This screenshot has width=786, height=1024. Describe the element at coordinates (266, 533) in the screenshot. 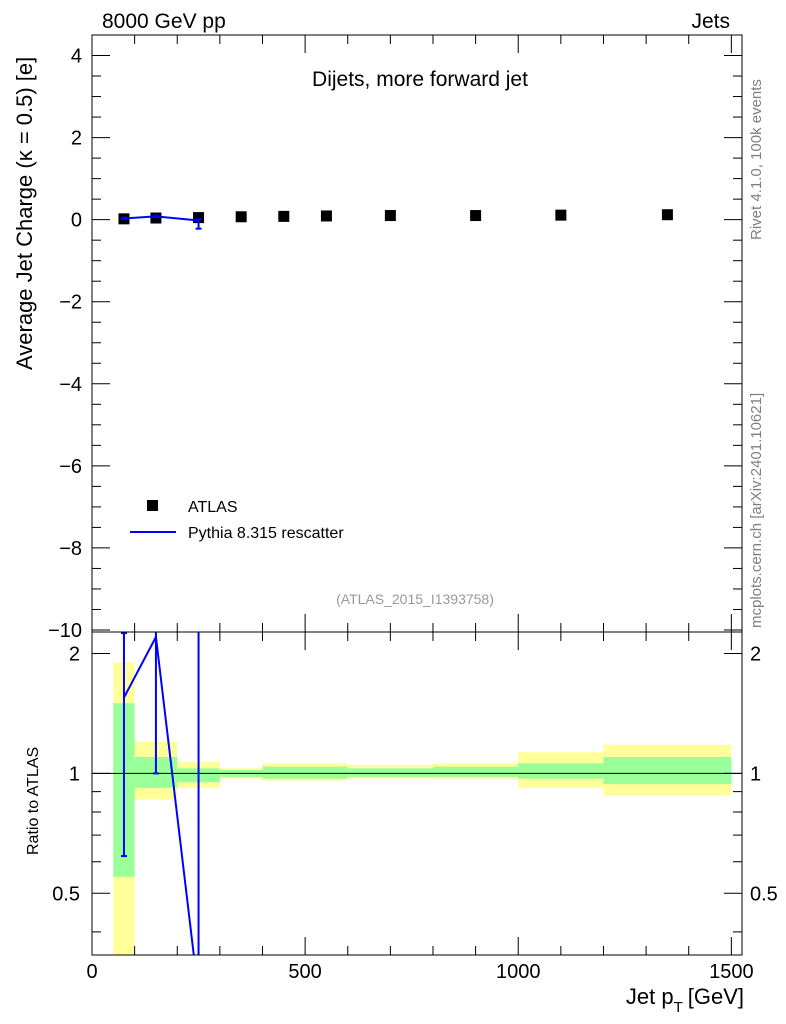

I see `legend-pythia-label: Pythia 8.315 rescatter` at that location.